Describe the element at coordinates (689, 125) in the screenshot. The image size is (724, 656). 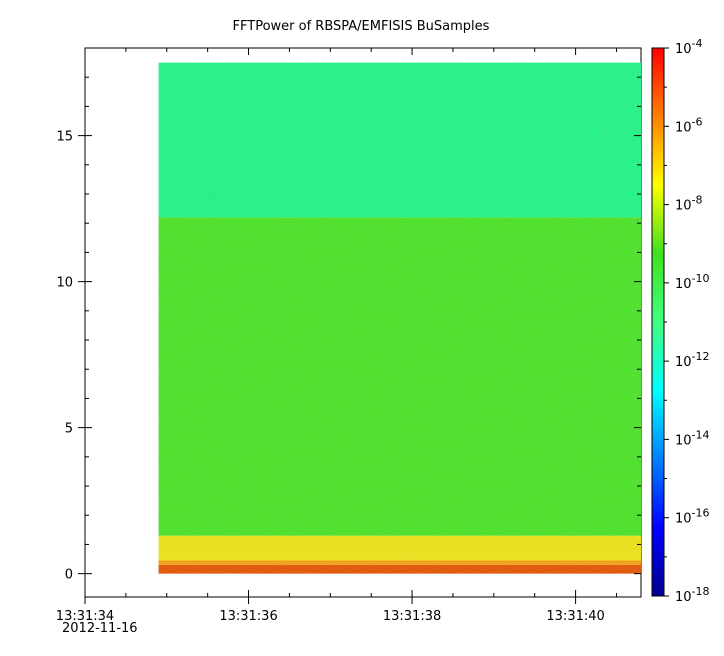
I see `colorbar-tick-label: 10⁻⁶` at that location.